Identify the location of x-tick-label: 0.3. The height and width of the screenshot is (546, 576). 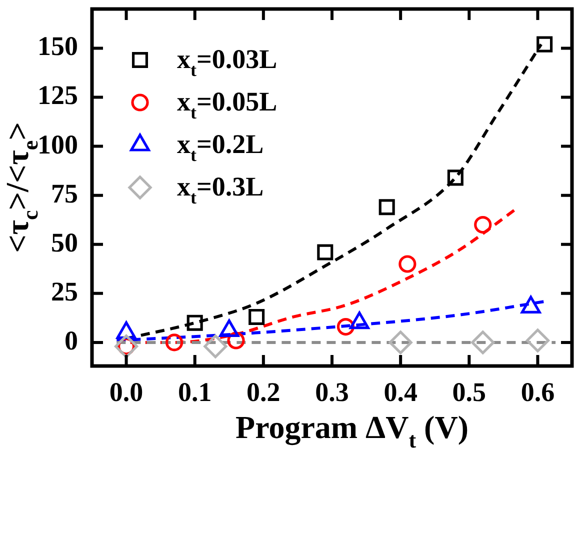
(332, 392).